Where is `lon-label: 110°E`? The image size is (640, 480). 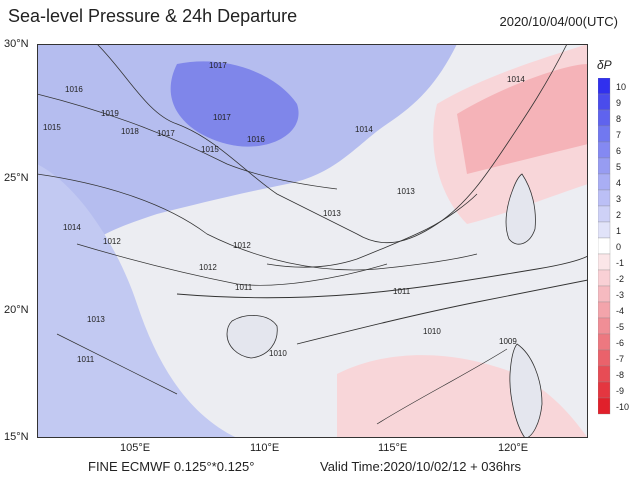 lon-label: 110°E is located at coordinates (265, 448).